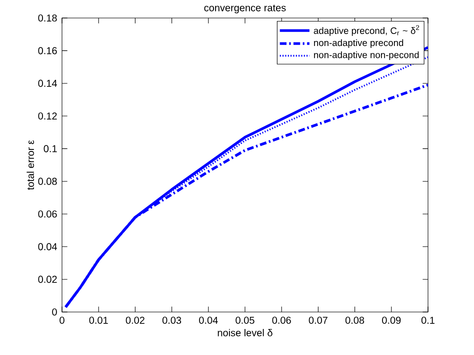 This screenshot has width=474, height=355. I want to click on x-tick-label: 0.04, so click(208, 320).